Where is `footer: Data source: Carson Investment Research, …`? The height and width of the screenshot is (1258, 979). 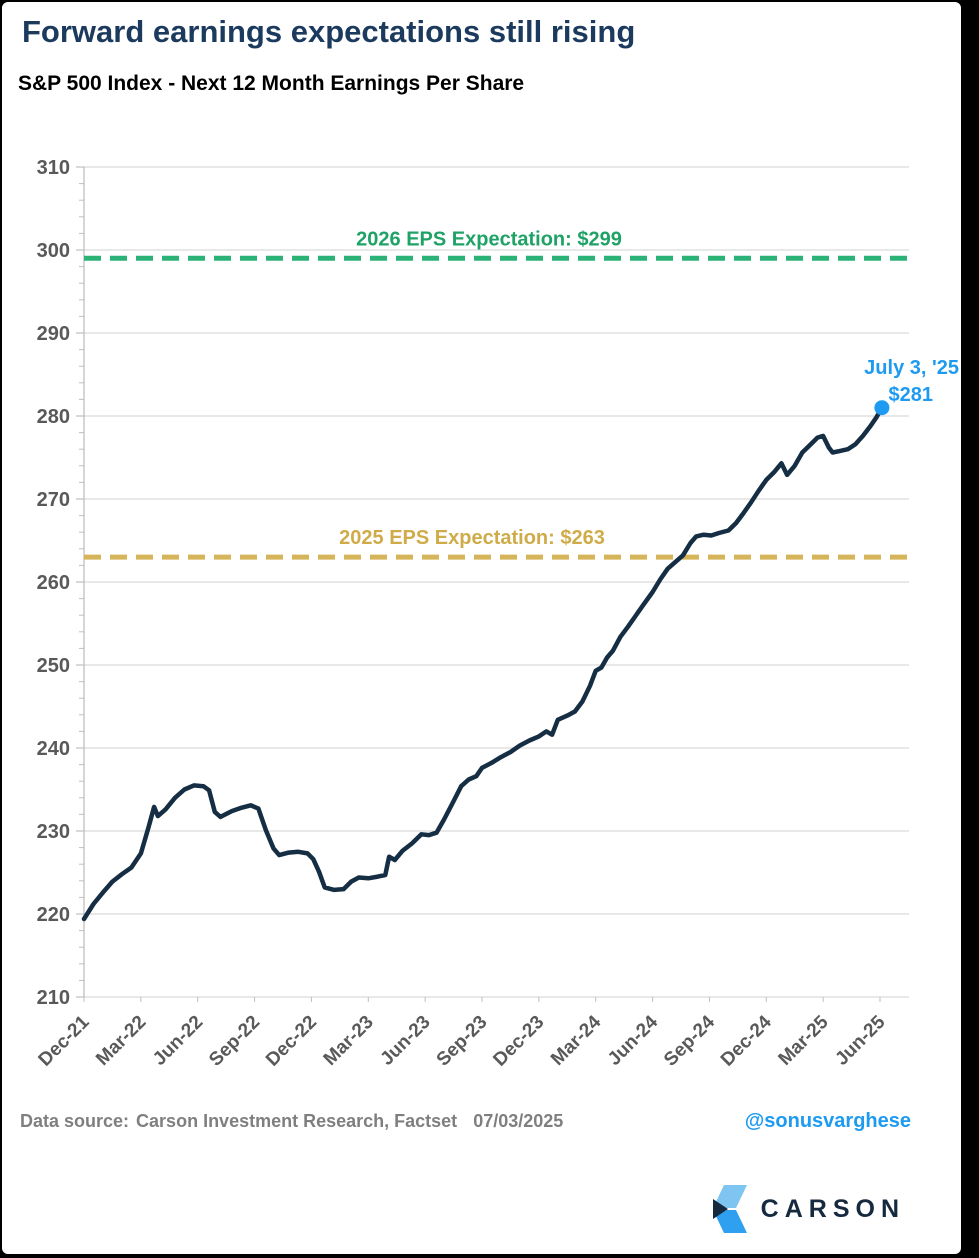 footer: Data source: Carson Investment Research, … is located at coordinates (465, 1121).